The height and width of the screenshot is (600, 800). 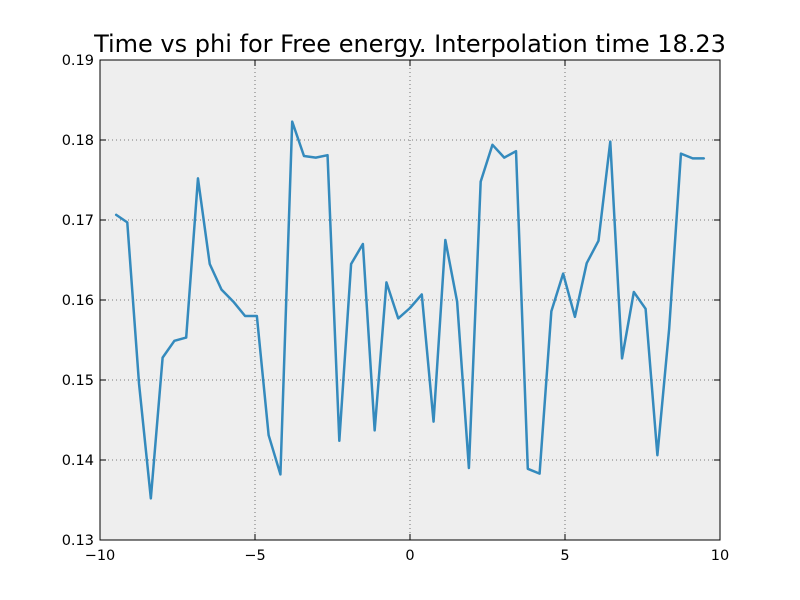 What do you see at coordinates (78, 381) in the screenshot?
I see `y-tick-label-2: 0.15` at bounding box center [78, 381].